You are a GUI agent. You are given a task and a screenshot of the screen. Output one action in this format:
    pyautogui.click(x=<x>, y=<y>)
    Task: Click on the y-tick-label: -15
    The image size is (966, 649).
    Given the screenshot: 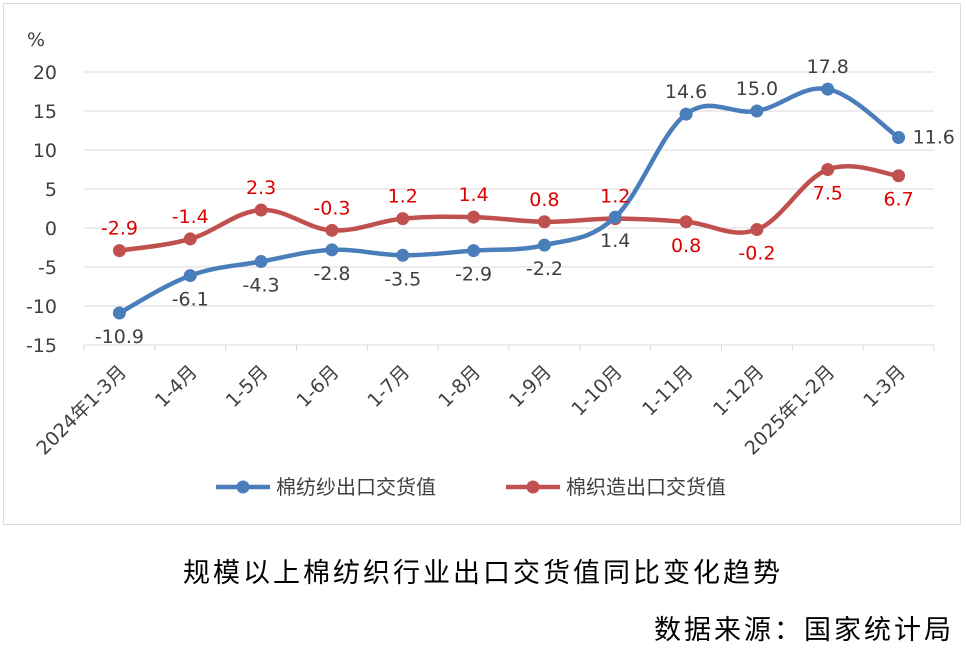 What is the action you would take?
    pyautogui.click(x=41, y=346)
    